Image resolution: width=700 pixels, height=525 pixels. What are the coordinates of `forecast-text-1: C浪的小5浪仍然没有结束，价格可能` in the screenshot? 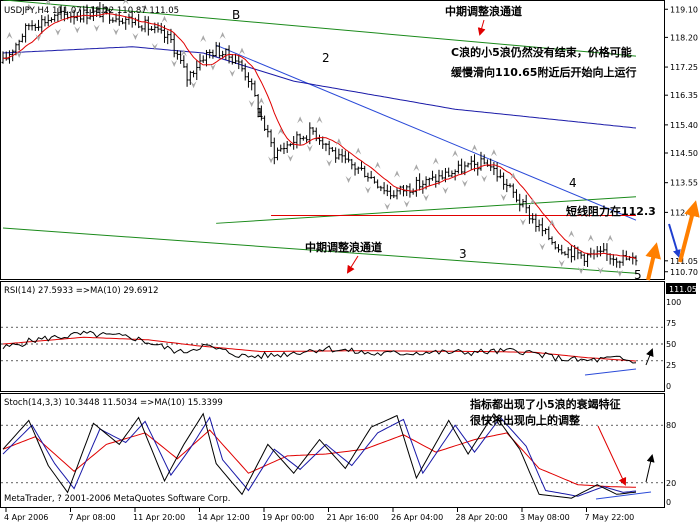 It's located at (541, 52).